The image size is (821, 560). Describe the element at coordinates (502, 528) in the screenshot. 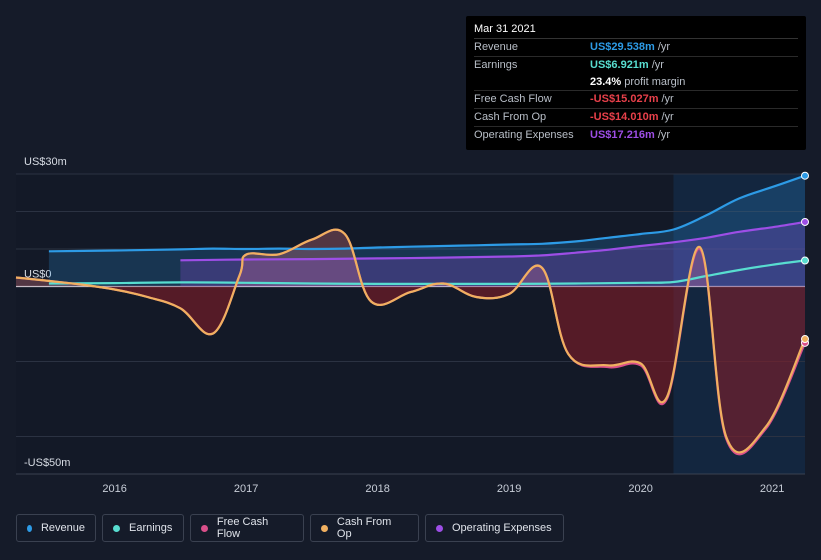

I see `legend-label: Operating Expenses` at that location.